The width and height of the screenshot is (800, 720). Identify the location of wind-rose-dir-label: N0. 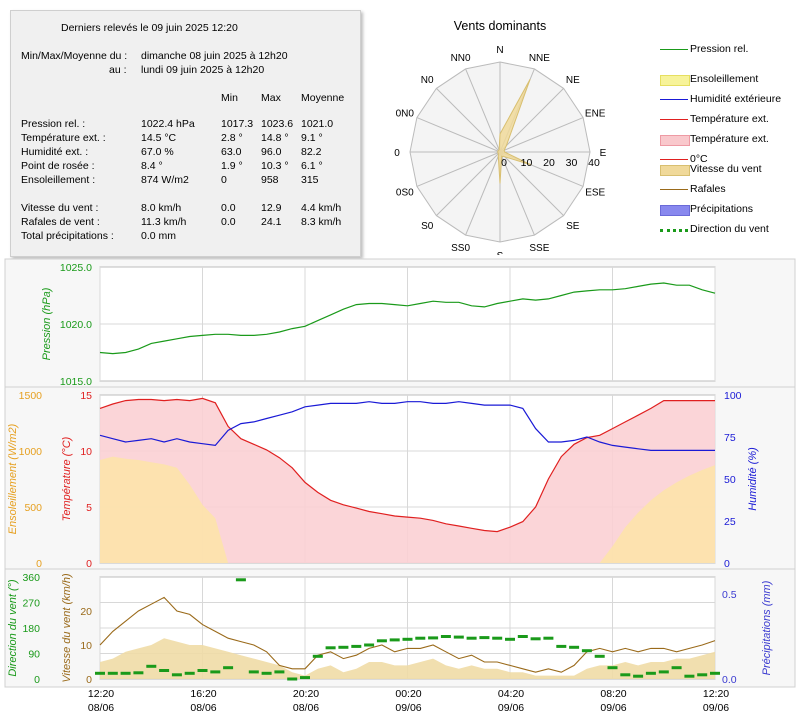
(427, 80).